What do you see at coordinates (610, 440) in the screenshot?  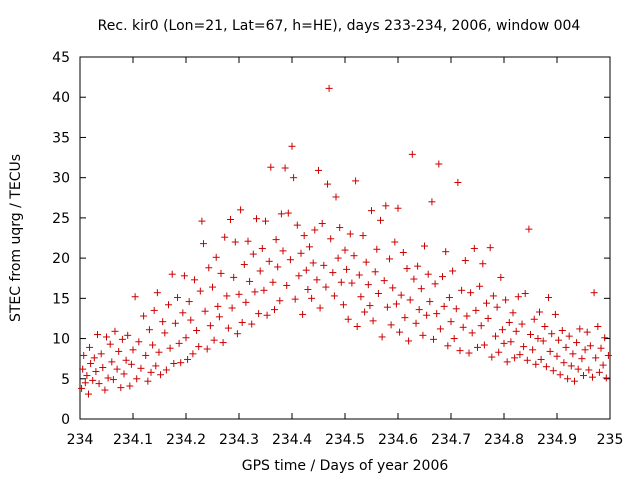 I see `x-tick-label: 235` at bounding box center [610, 440].